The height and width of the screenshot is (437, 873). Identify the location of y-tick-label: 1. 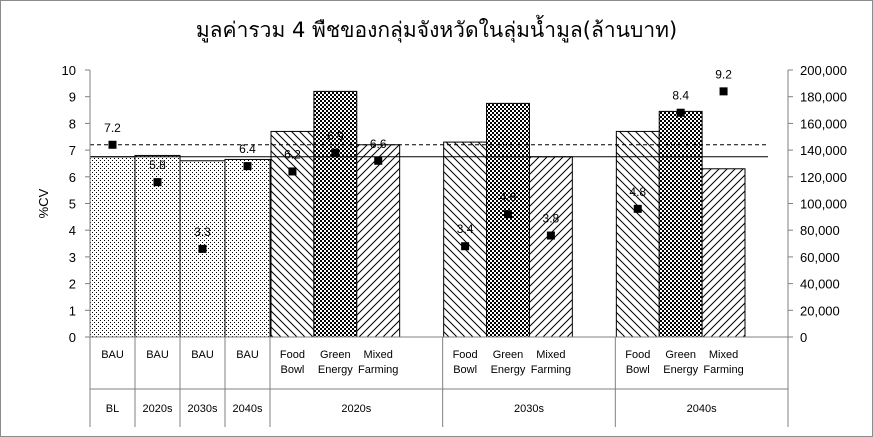
(72, 310).